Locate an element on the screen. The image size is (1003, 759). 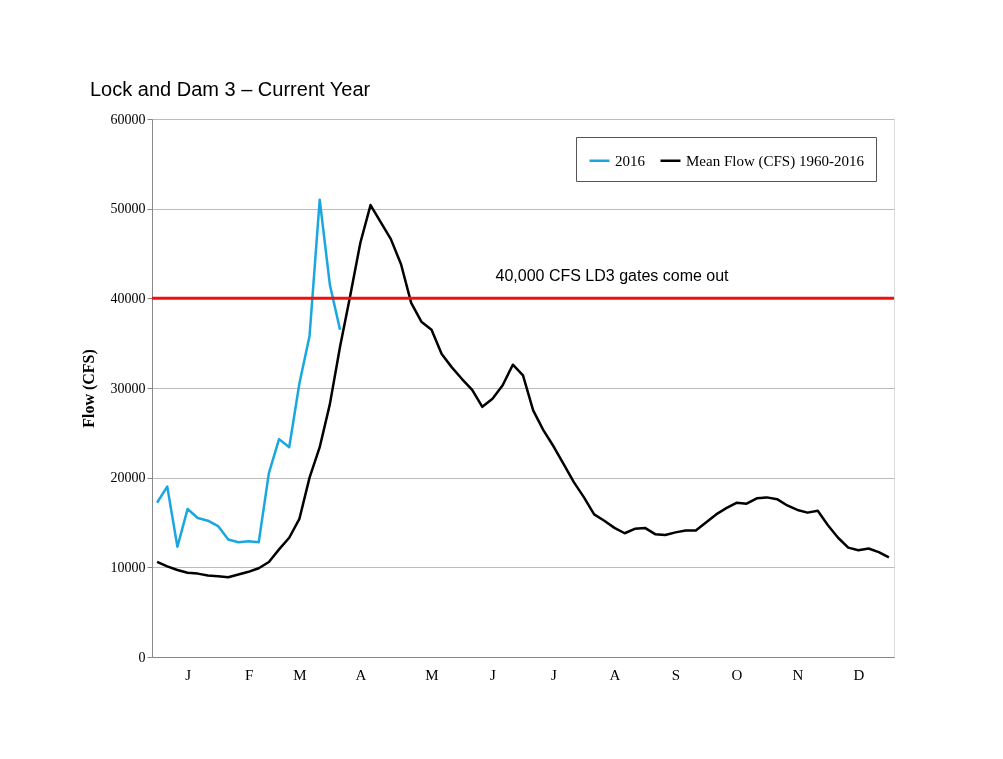
y-tick-label: 0 is located at coordinates (142, 657).